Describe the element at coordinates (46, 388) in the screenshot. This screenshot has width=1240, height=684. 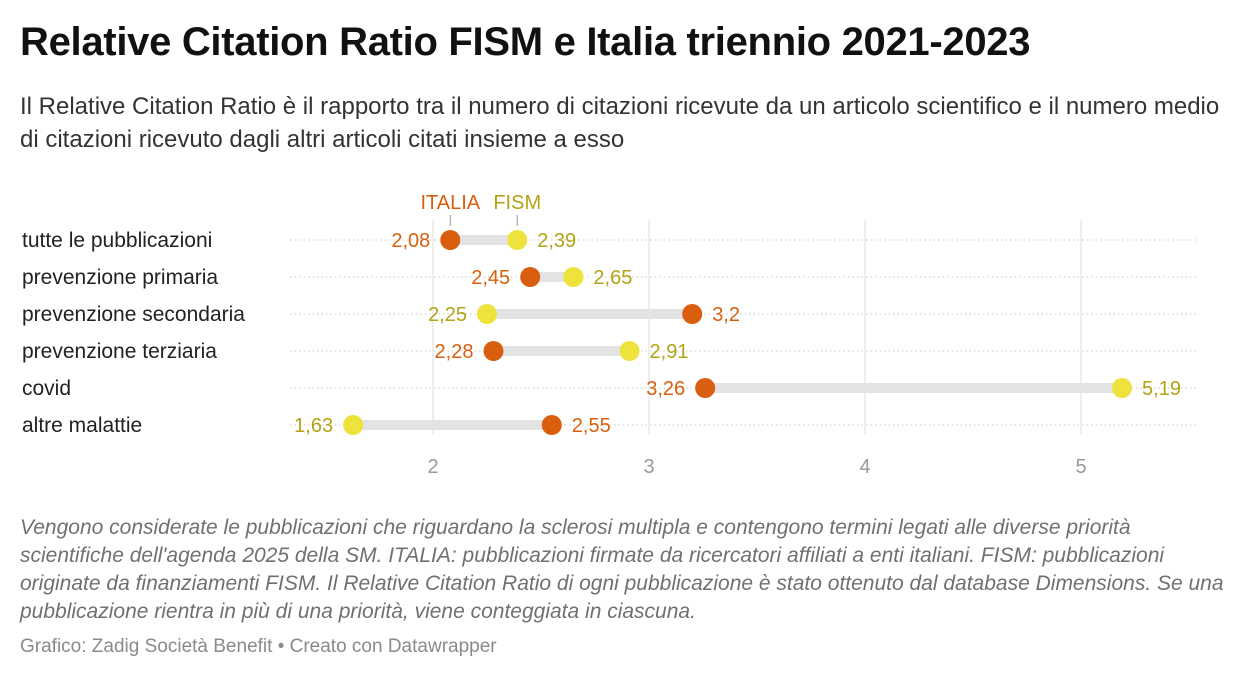
I see `category-label: covid` at that location.